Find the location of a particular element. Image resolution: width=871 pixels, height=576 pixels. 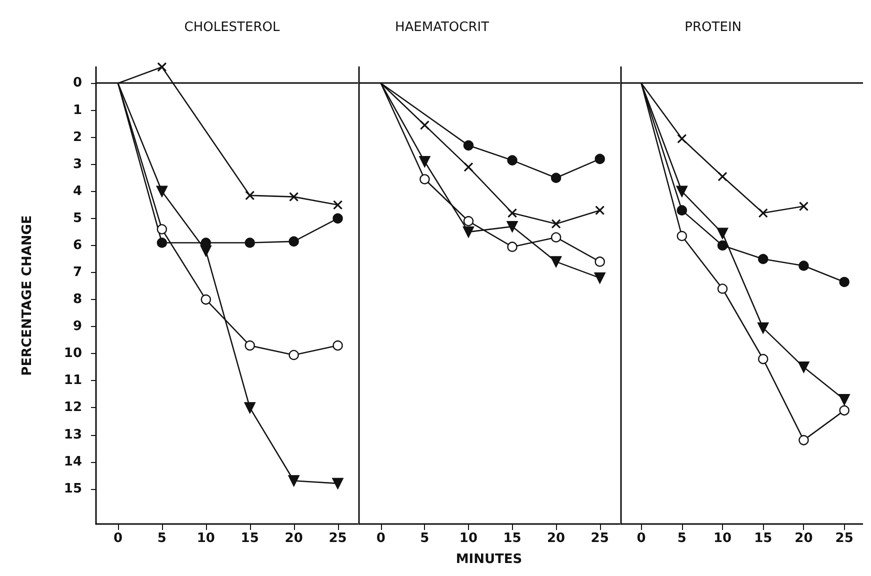

y-tick-label: 1 is located at coordinates (77, 110).